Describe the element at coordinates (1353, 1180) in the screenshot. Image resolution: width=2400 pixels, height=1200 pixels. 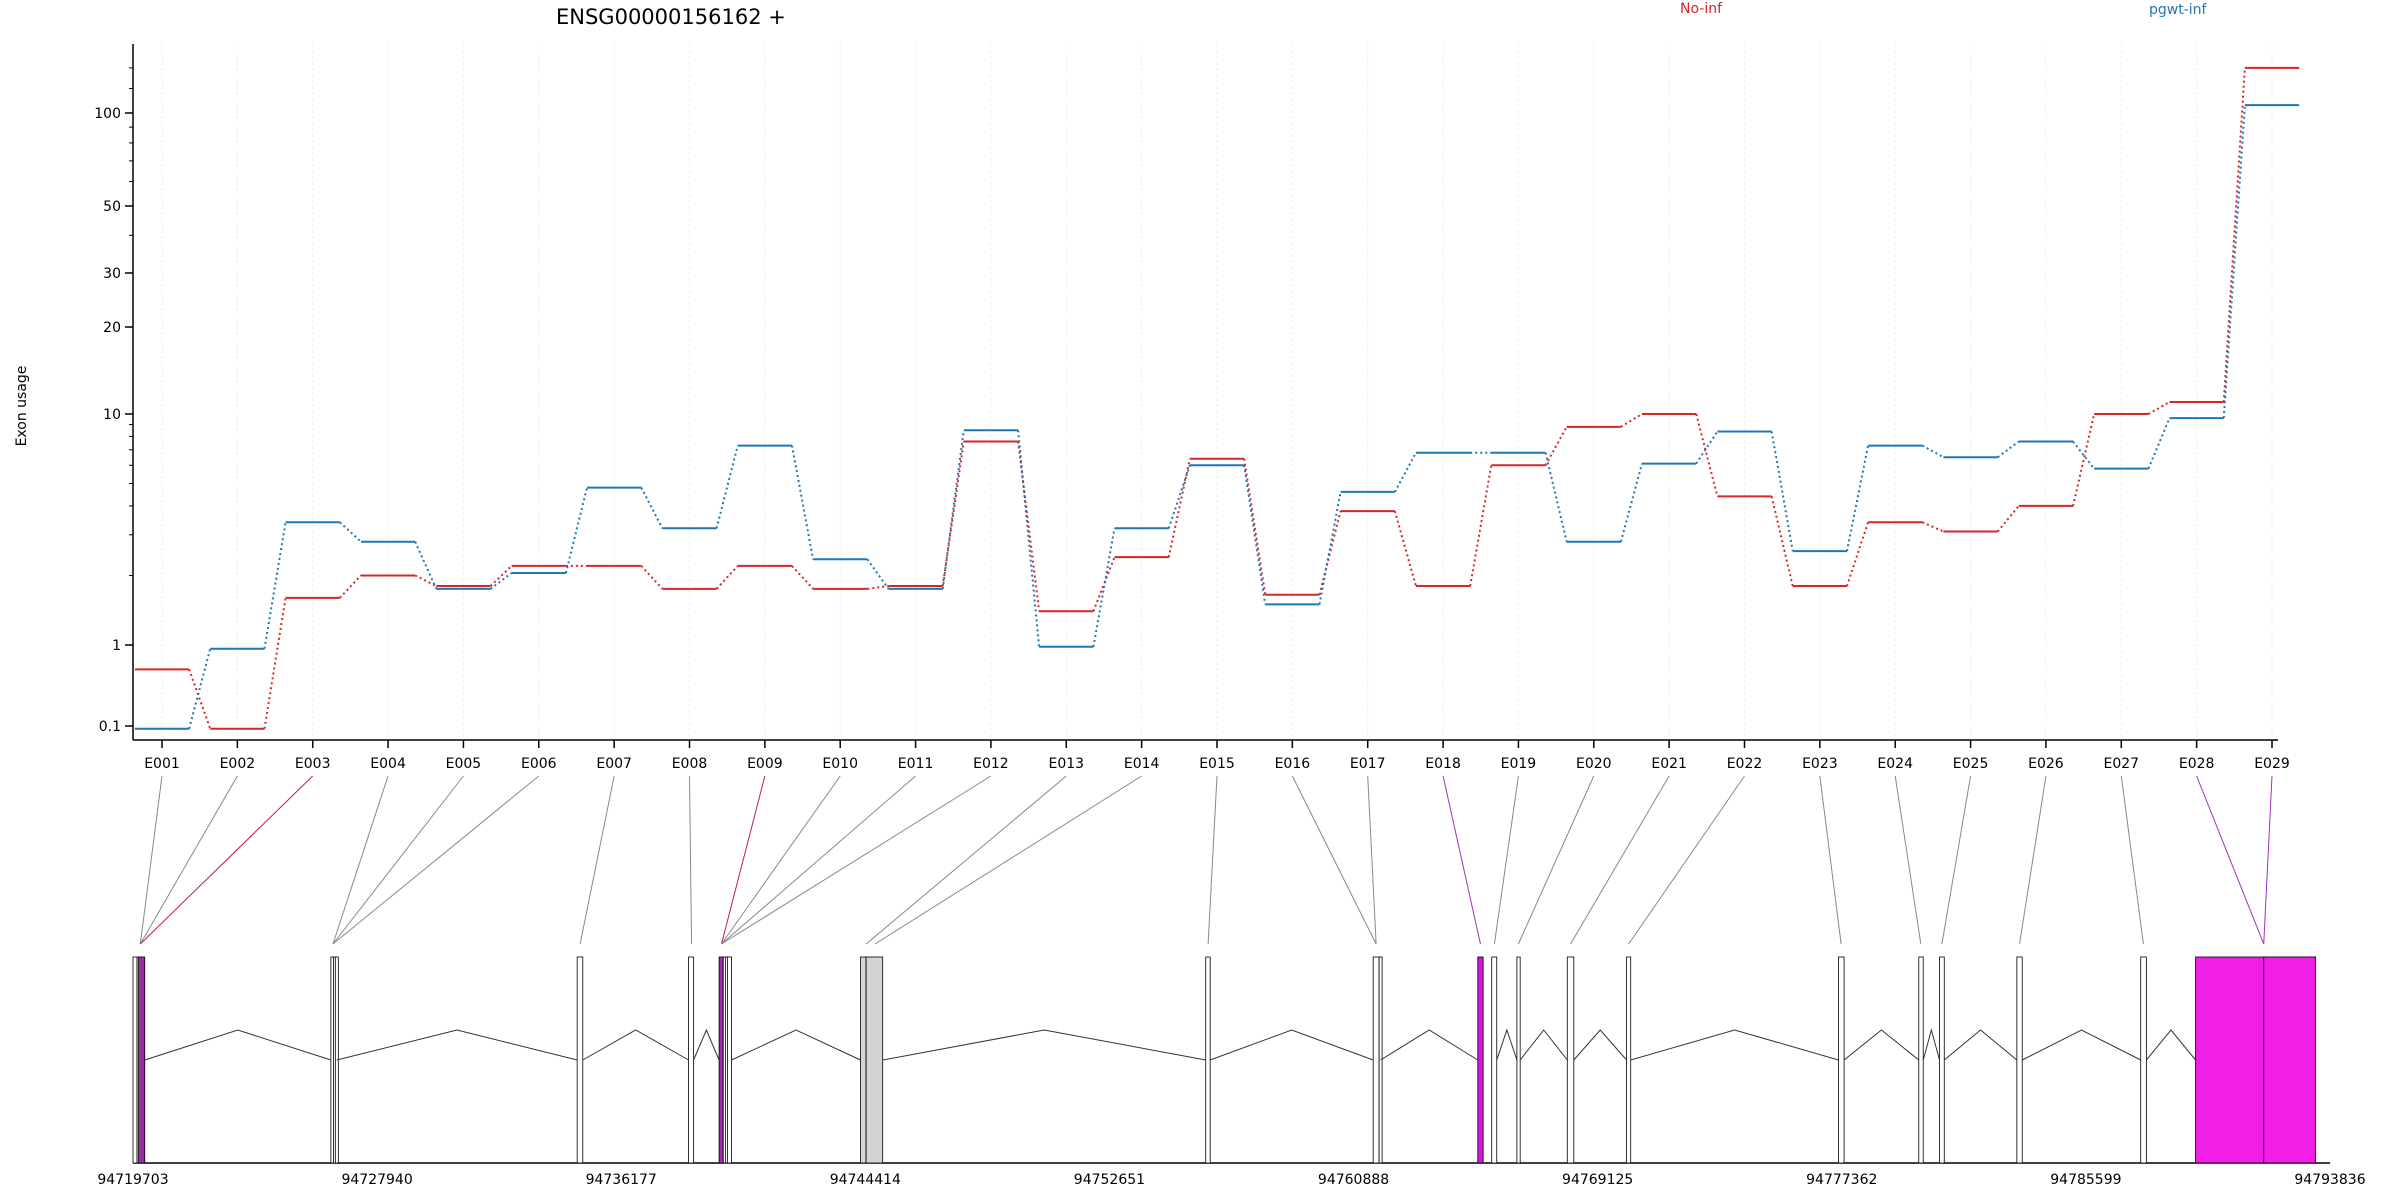
I see `coordinate-label: 94760888` at that location.